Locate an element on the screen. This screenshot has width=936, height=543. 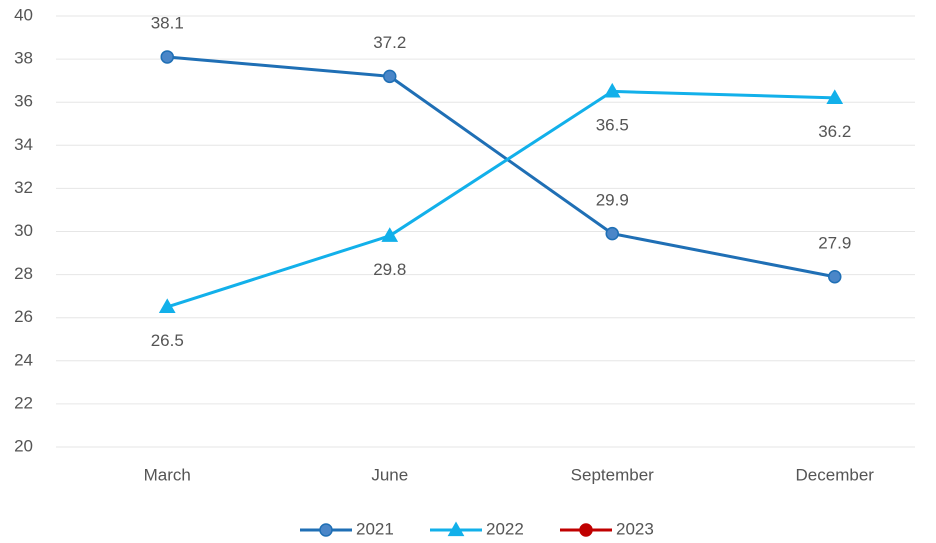
x-tick-label: December is located at coordinates (835, 474).